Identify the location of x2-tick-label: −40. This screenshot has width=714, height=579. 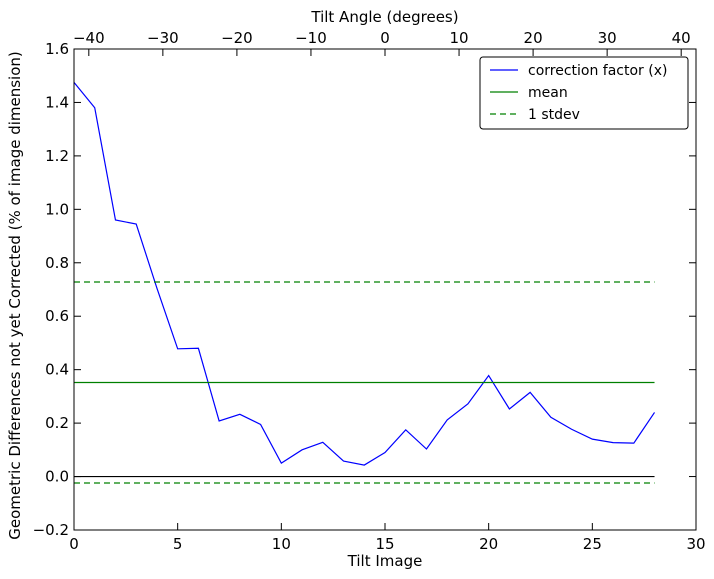
(89, 38).